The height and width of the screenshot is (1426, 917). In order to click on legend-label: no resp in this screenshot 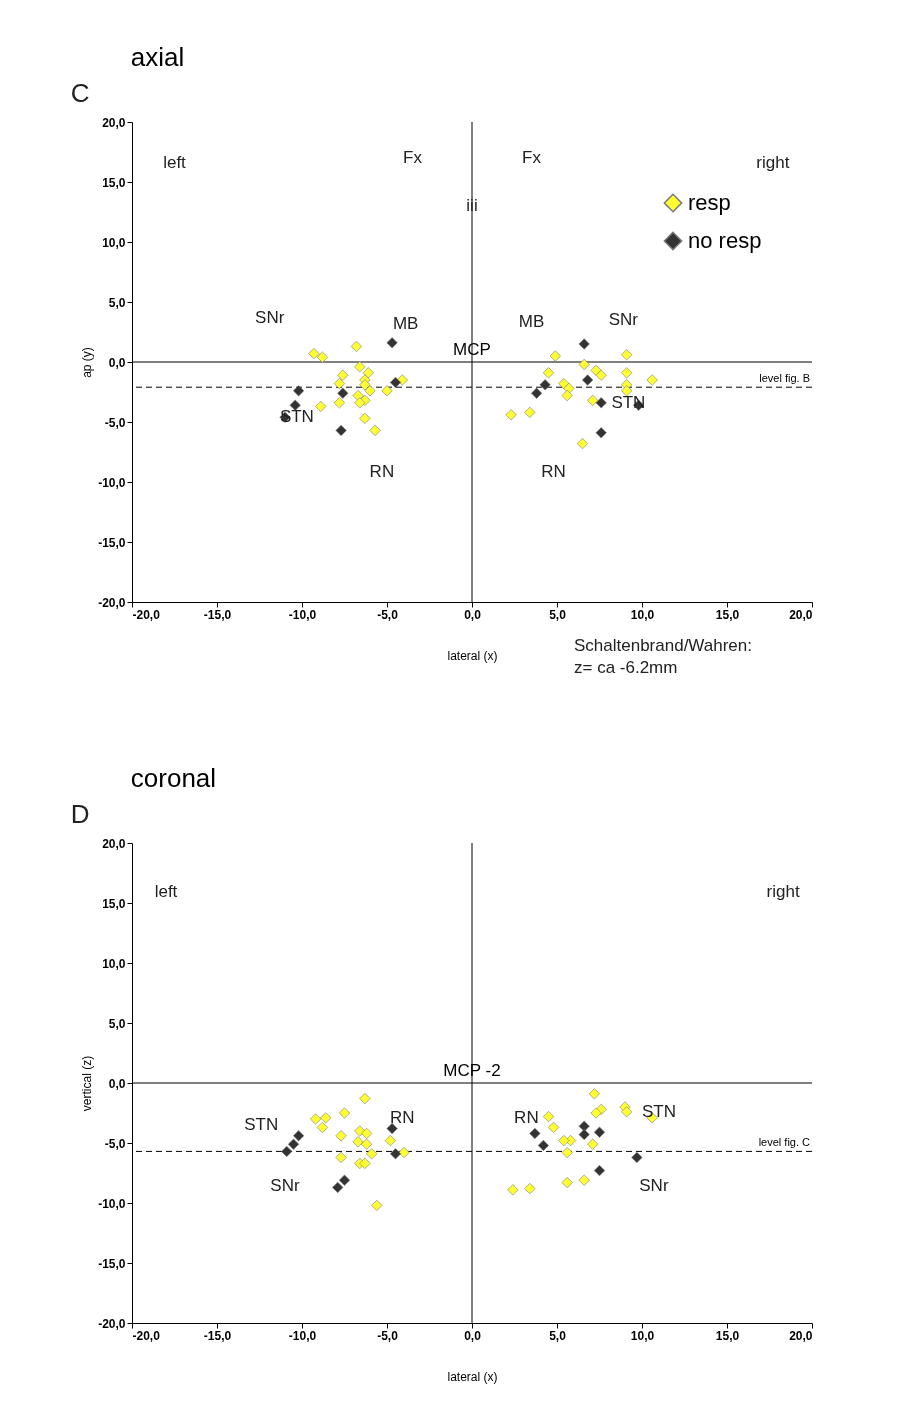, I will do `click(725, 240)`.